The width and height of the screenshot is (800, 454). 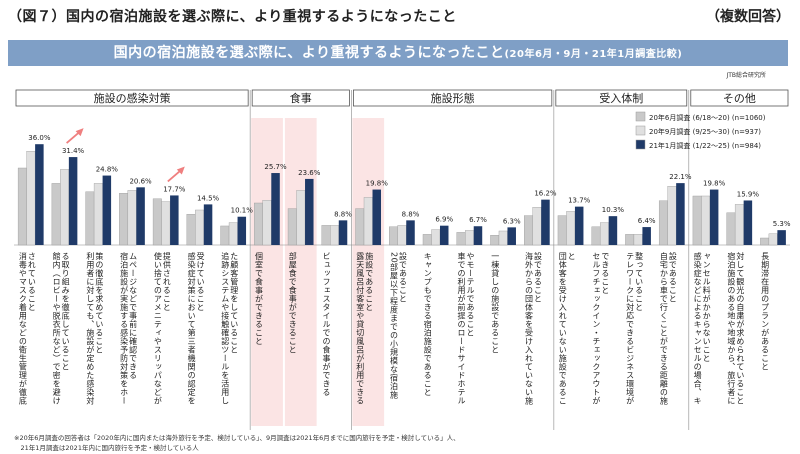 I want to click on data-label: 14.5%, so click(x=208, y=198).